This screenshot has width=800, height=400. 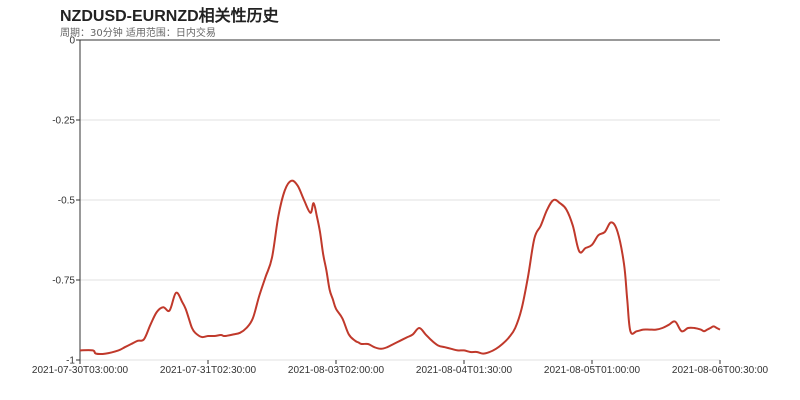 I want to click on x-tick-label: 2021-08-03T02:00:00, so click(x=336, y=370).